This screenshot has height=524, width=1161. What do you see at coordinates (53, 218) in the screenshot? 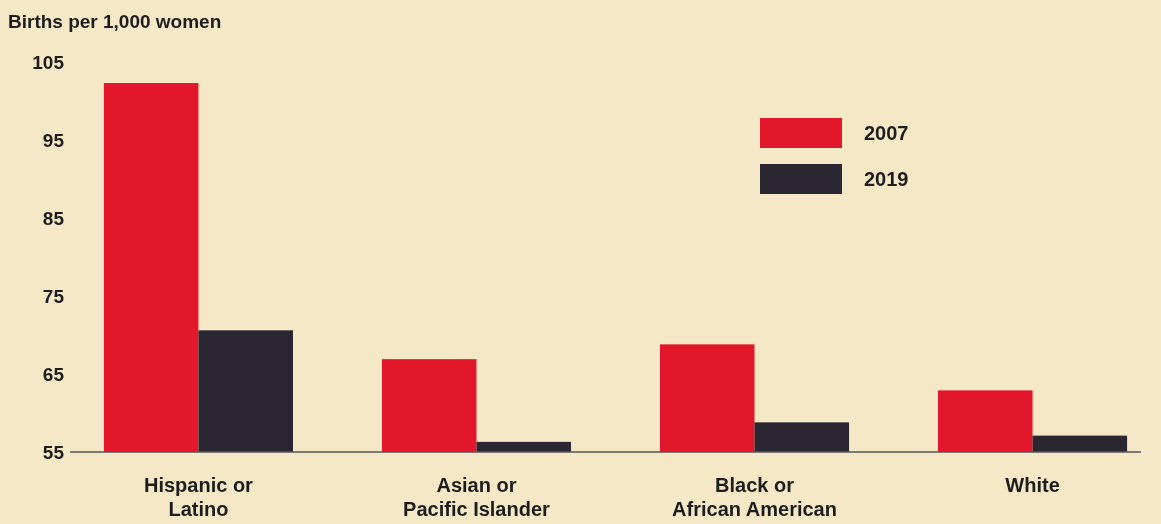
I see `y-tick-label: 85` at bounding box center [53, 218].